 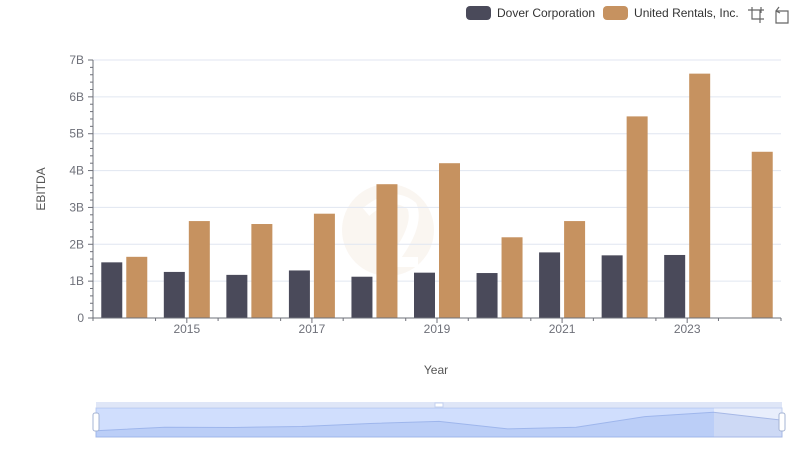 I want to click on bar-dover-2018, so click(x=362, y=297).